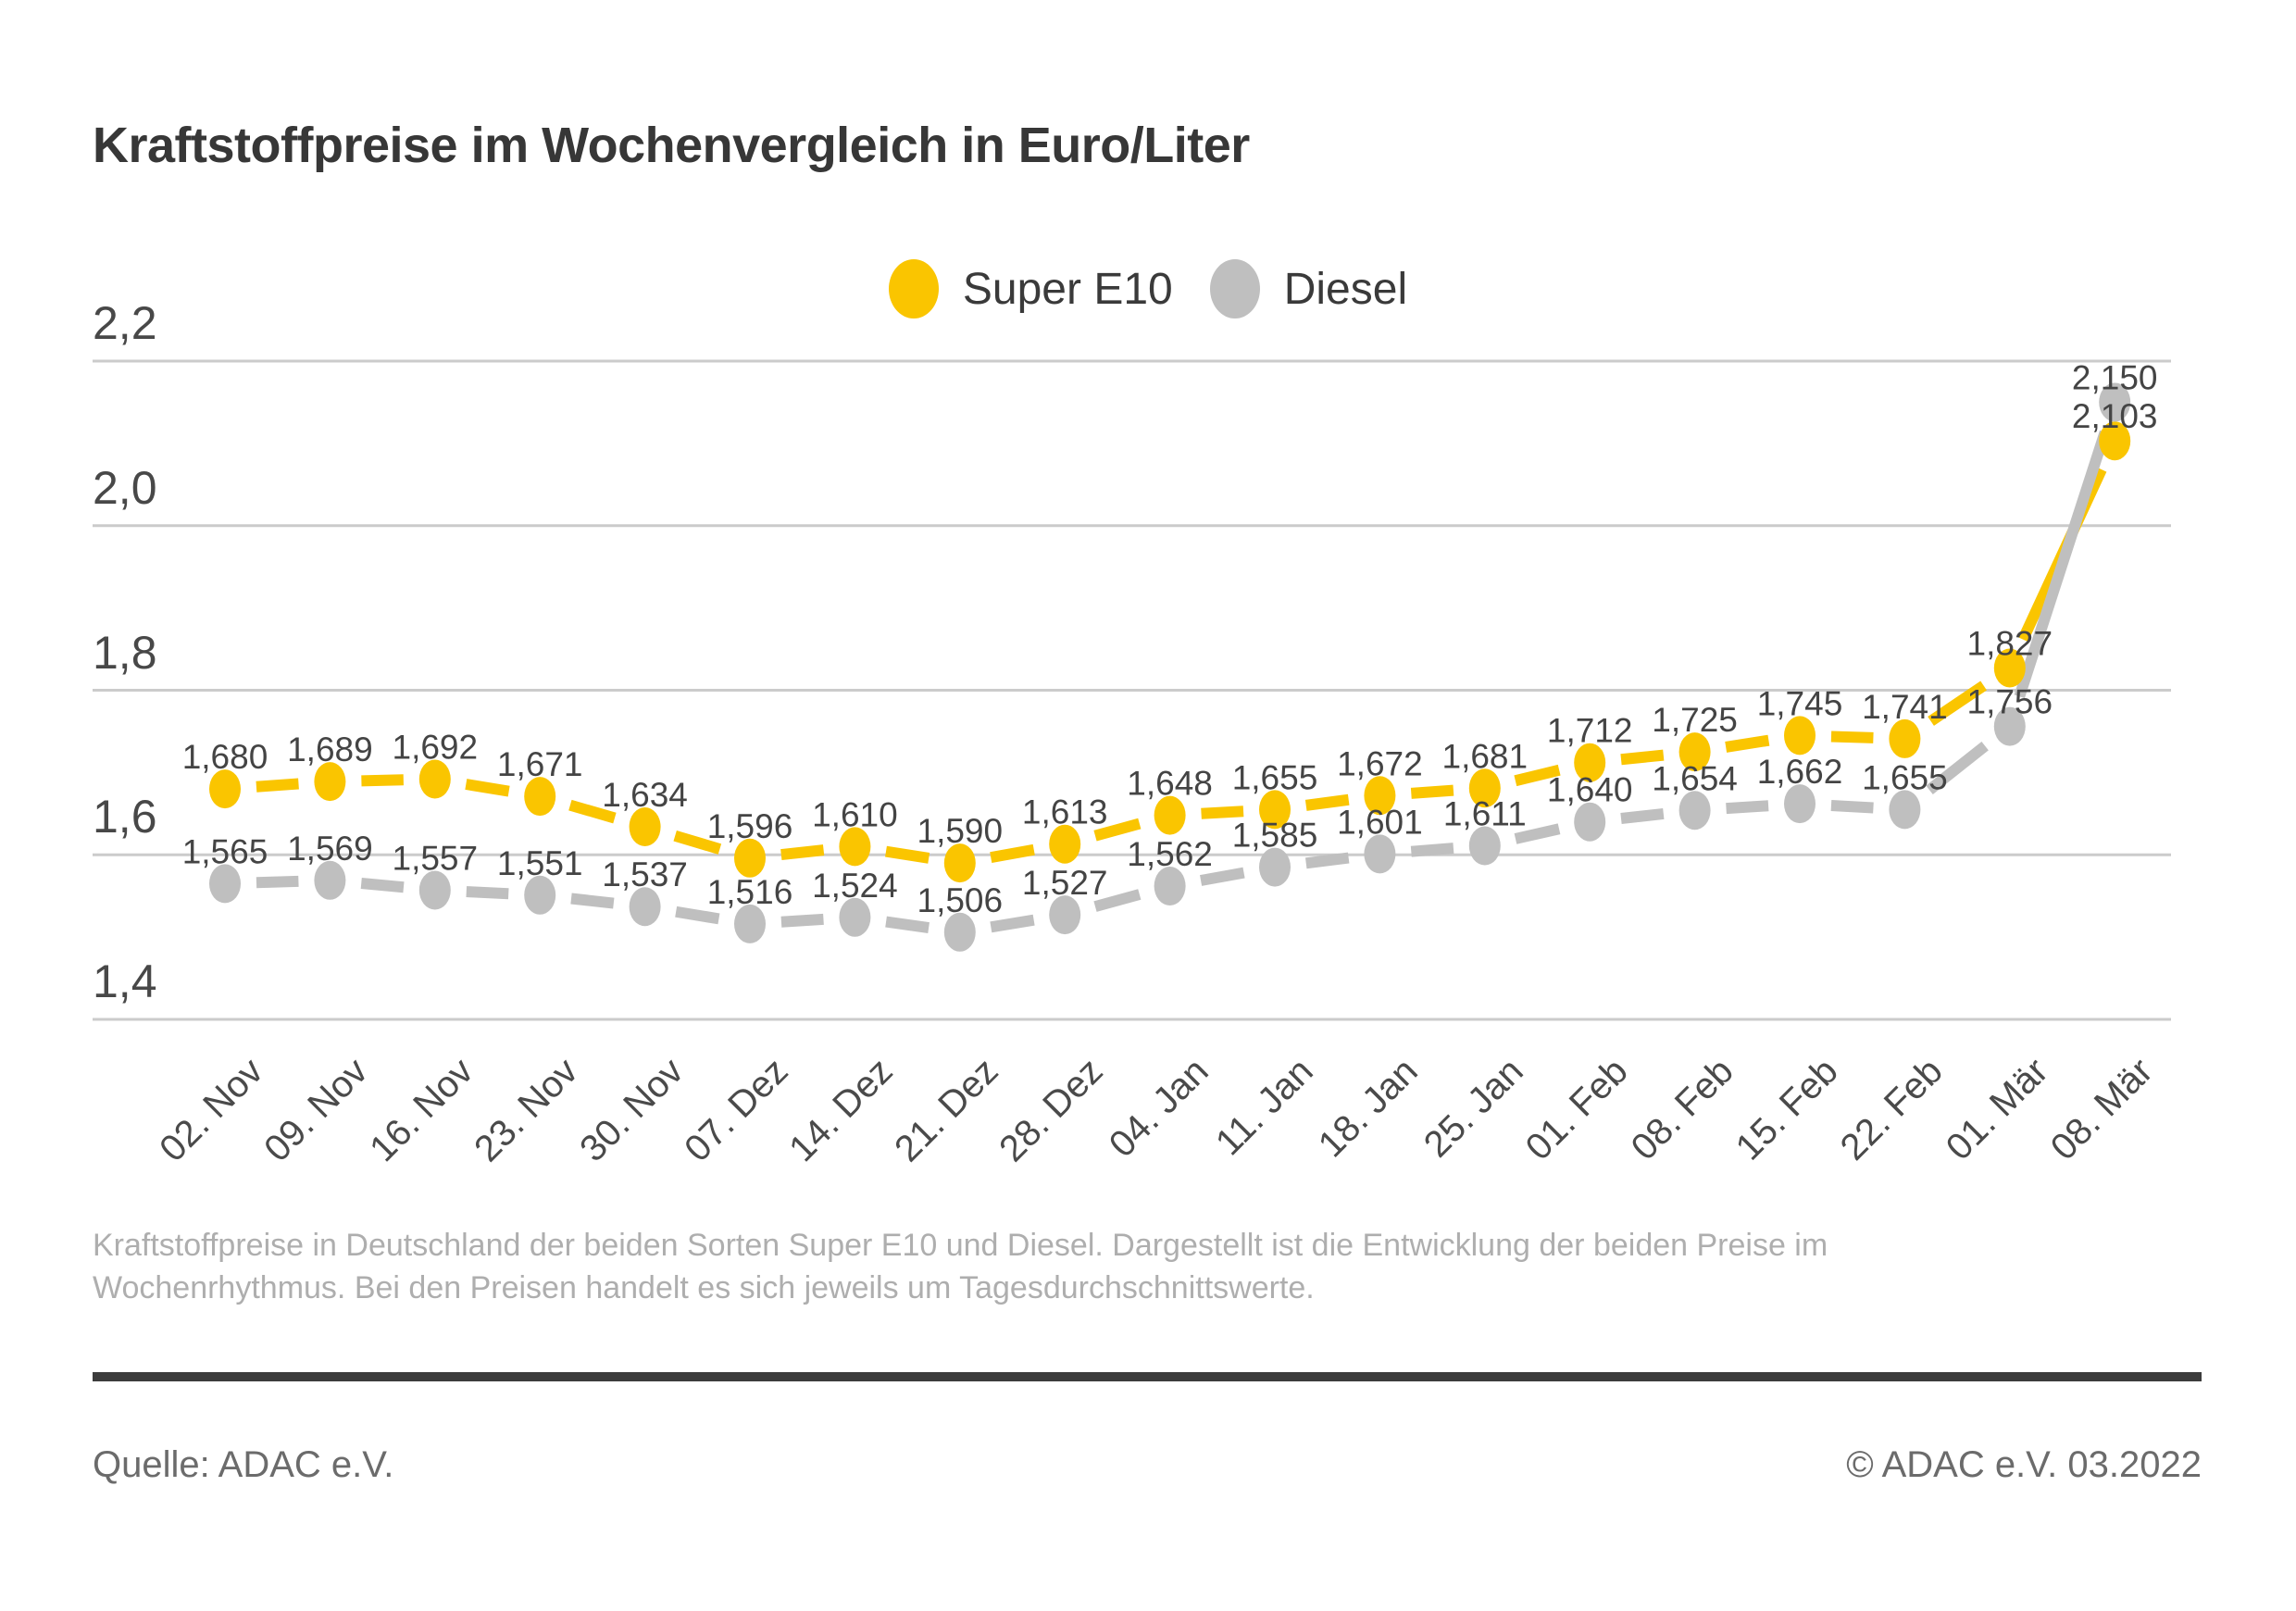  I want to click on value-label: 1,516, so click(750, 892).